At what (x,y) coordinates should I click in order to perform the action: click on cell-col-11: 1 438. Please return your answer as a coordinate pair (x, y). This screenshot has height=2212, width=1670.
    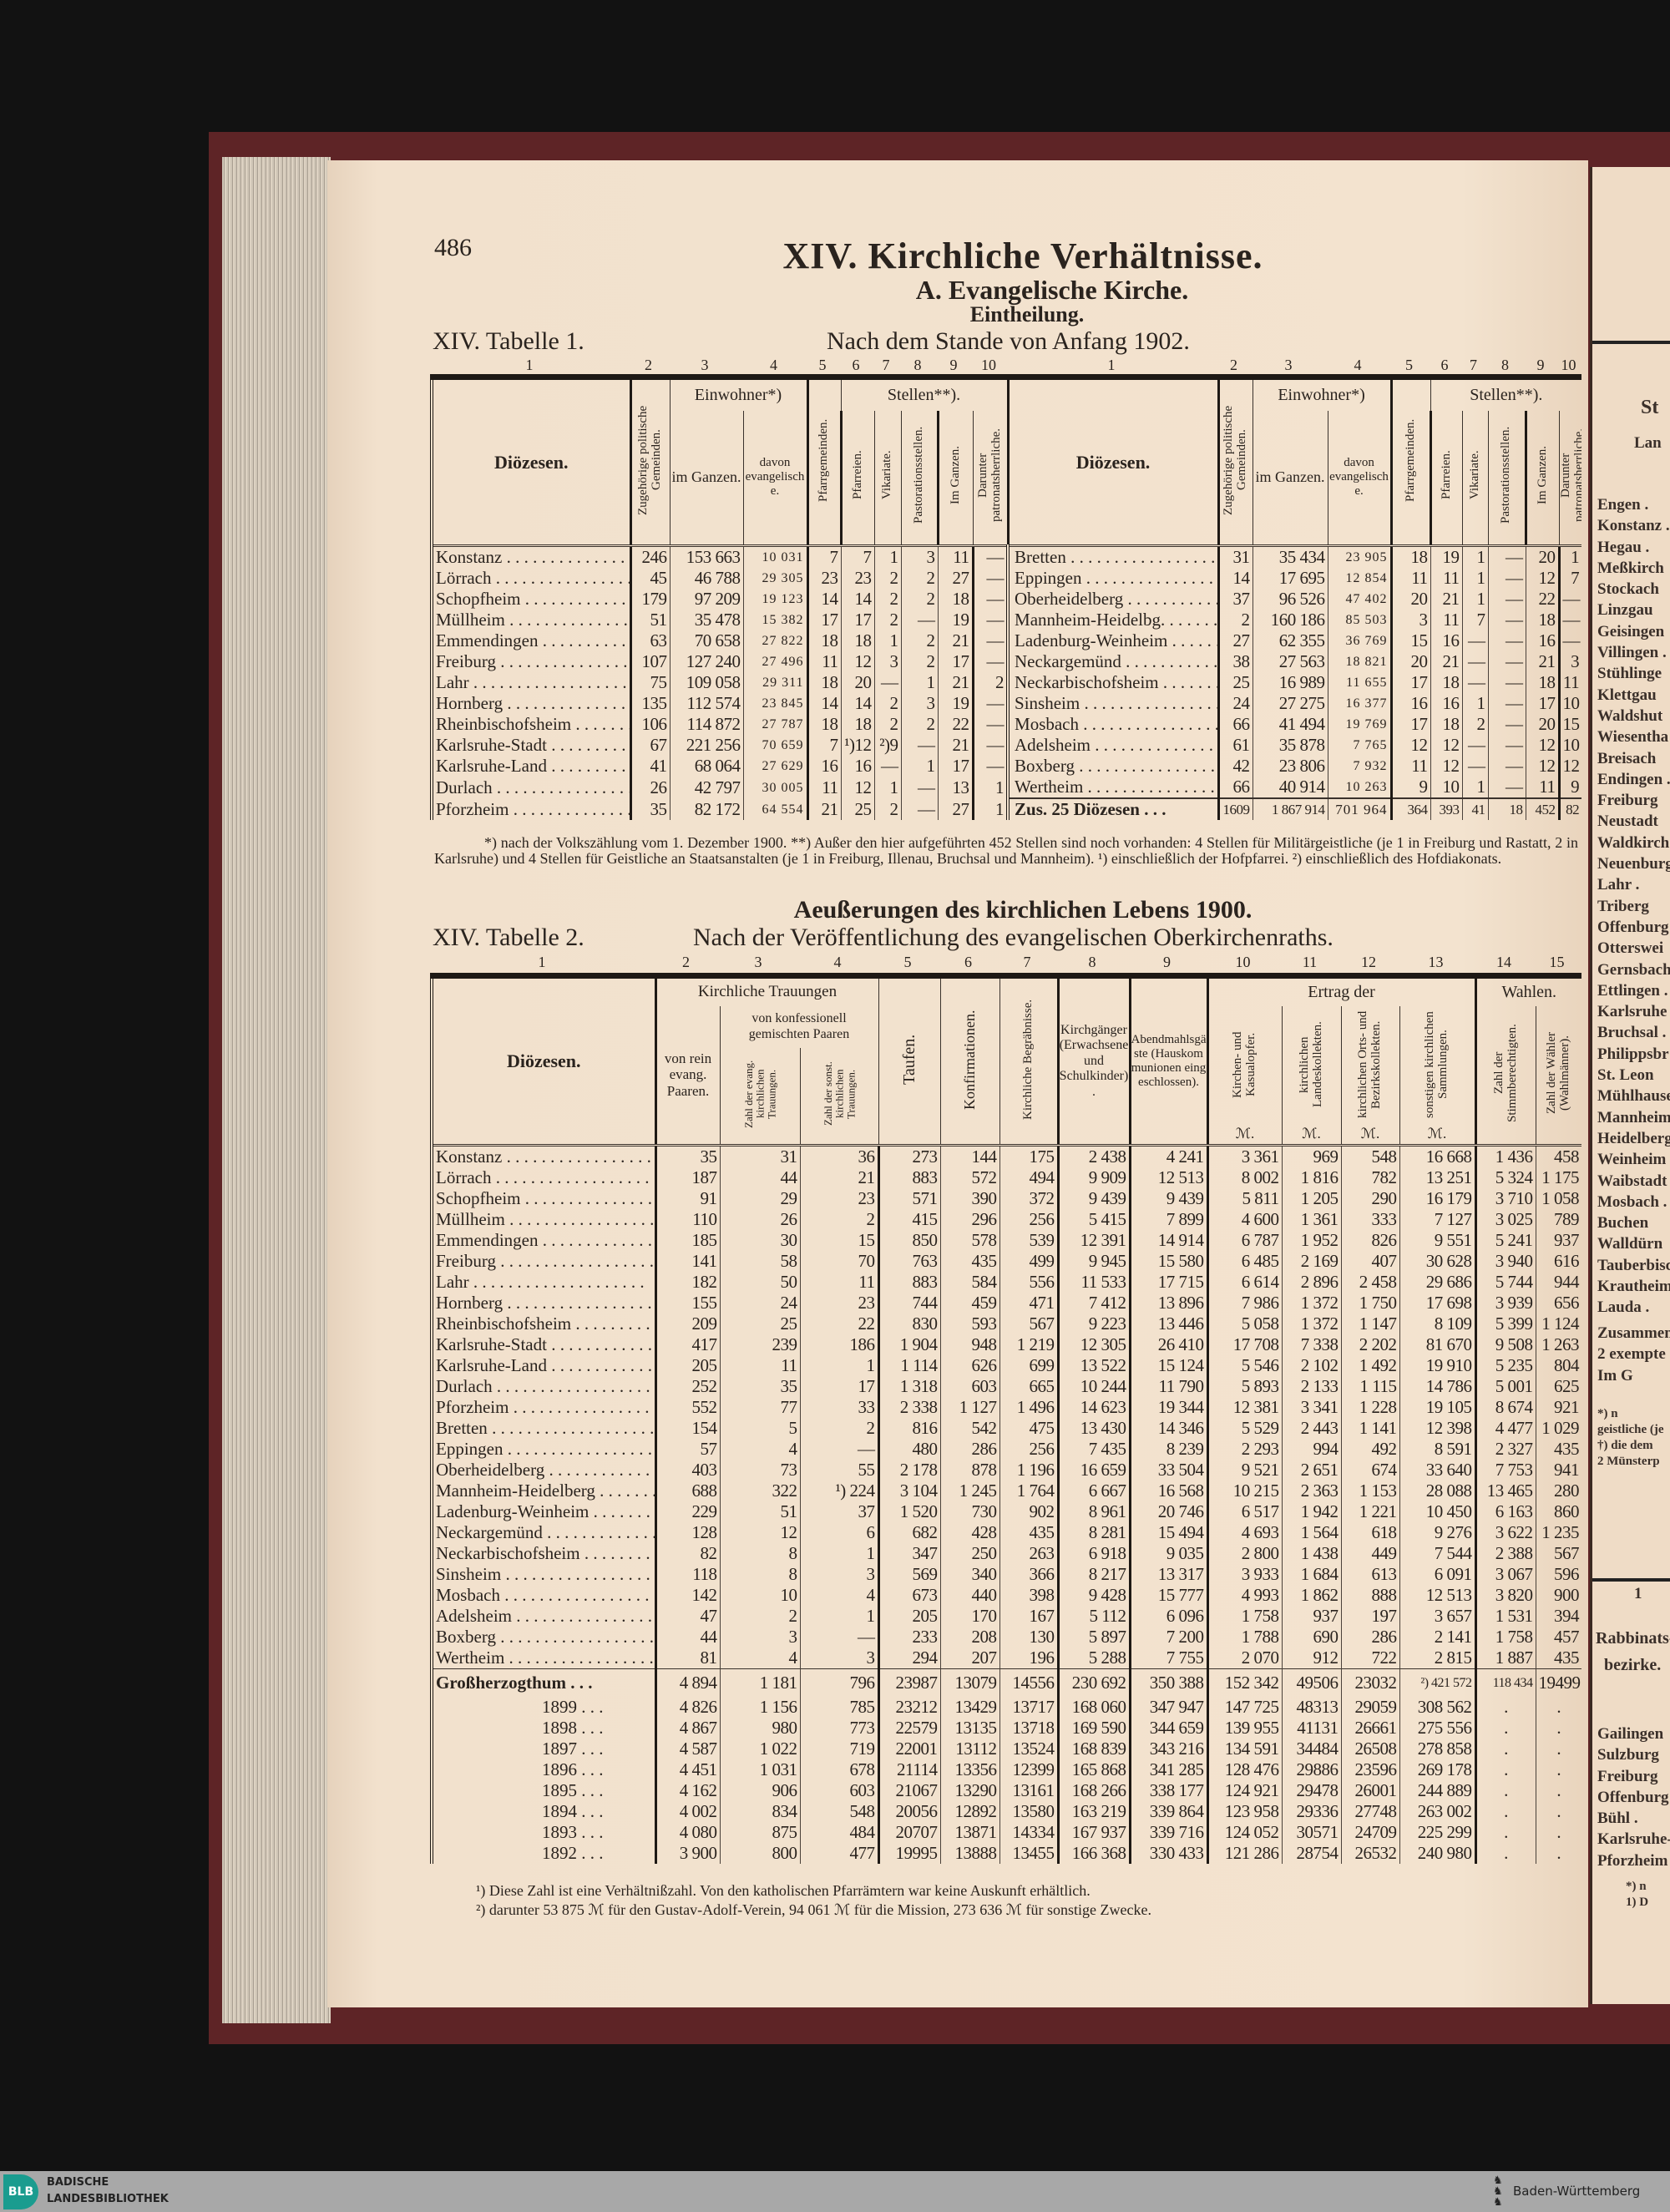
    Looking at the image, I should click on (1311, 1553).